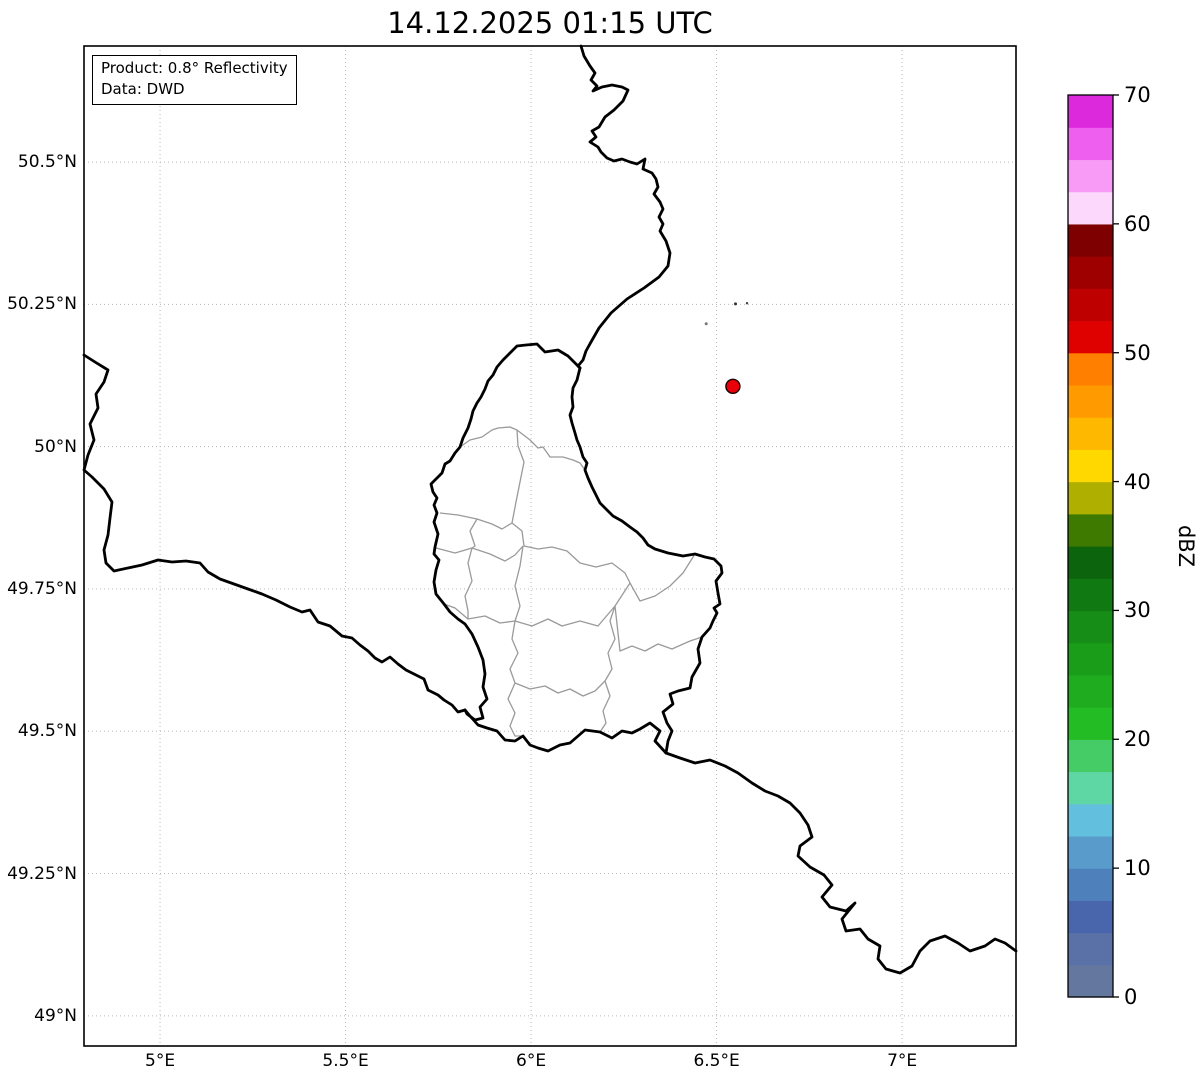  Describe the element at coordinates (1137, 481) in the screenshot. I see `colorbar-tick-label: 40` at that location.